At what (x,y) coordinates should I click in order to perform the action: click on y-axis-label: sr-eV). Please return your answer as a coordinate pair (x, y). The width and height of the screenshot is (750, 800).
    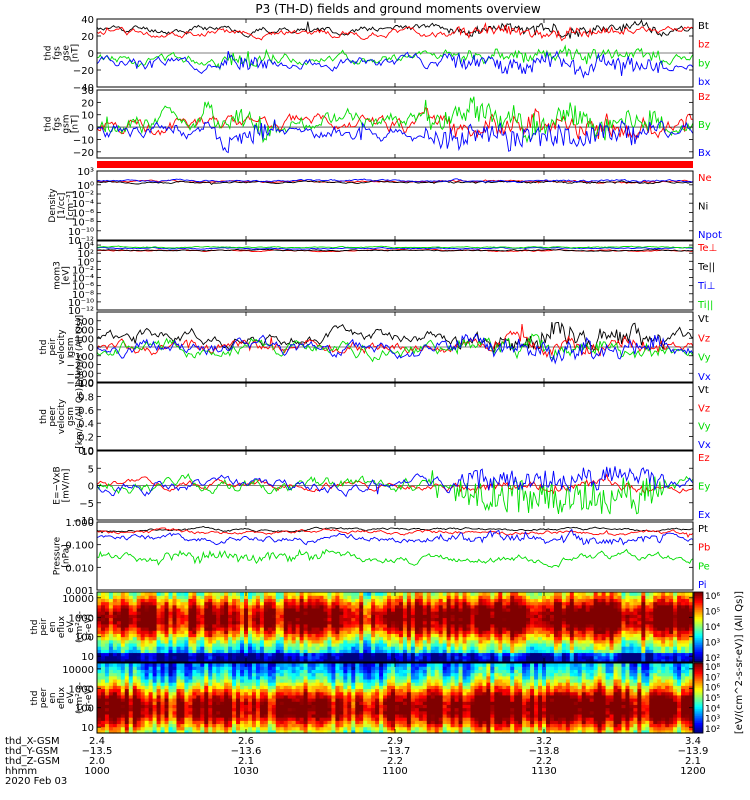
    Looking at the image, I should click on (89, 627).